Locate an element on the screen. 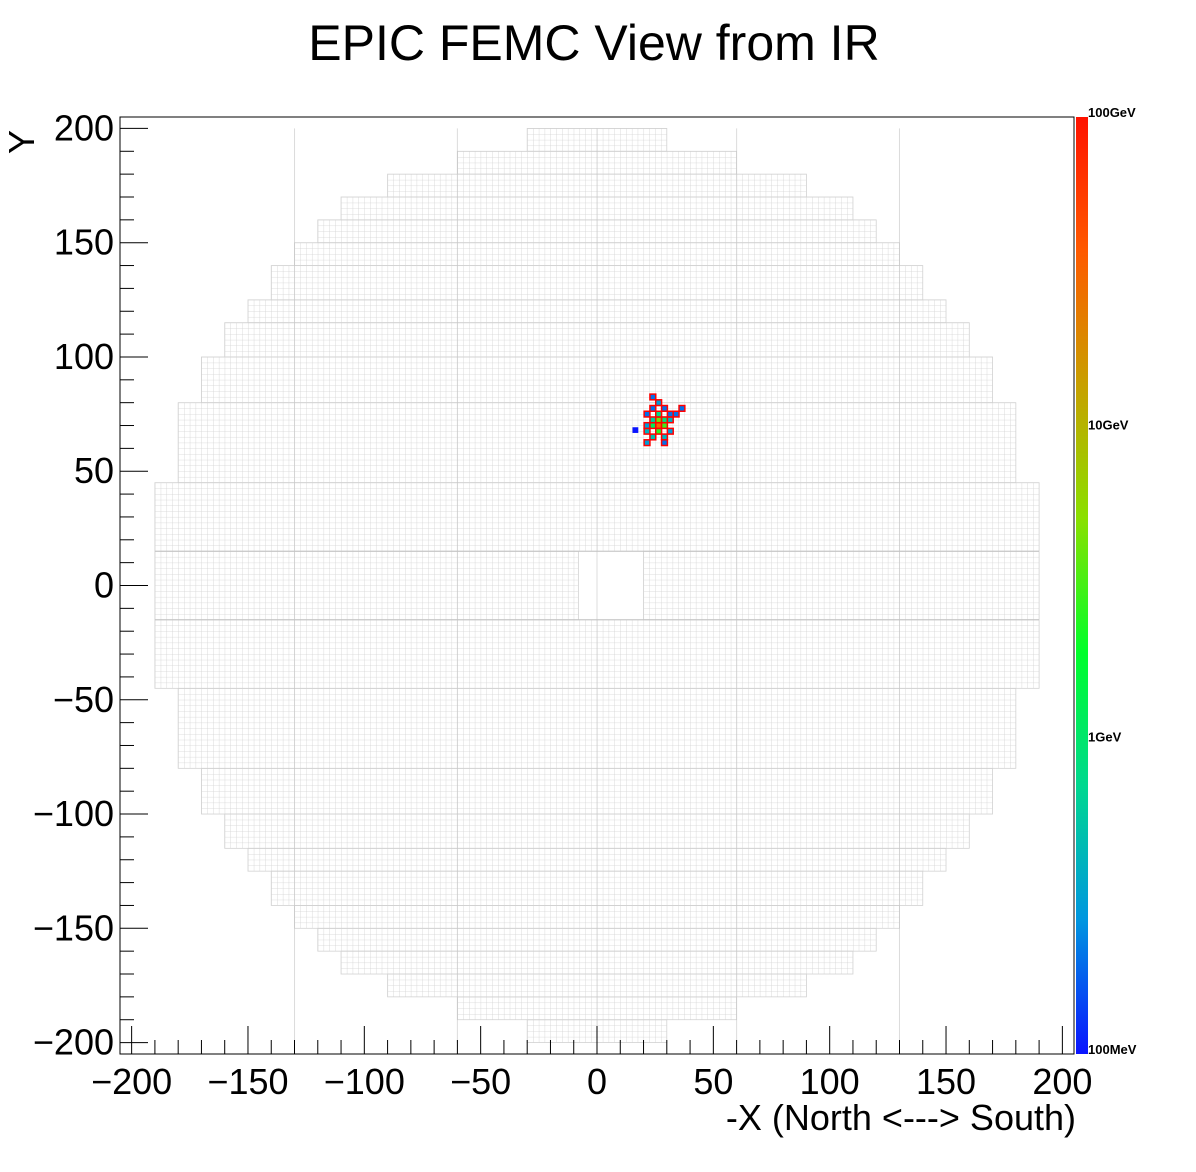 The height and width of the screenshot is (1172, 1196). color-scale-label: 1GeV is located at coordinates (1105, 737).